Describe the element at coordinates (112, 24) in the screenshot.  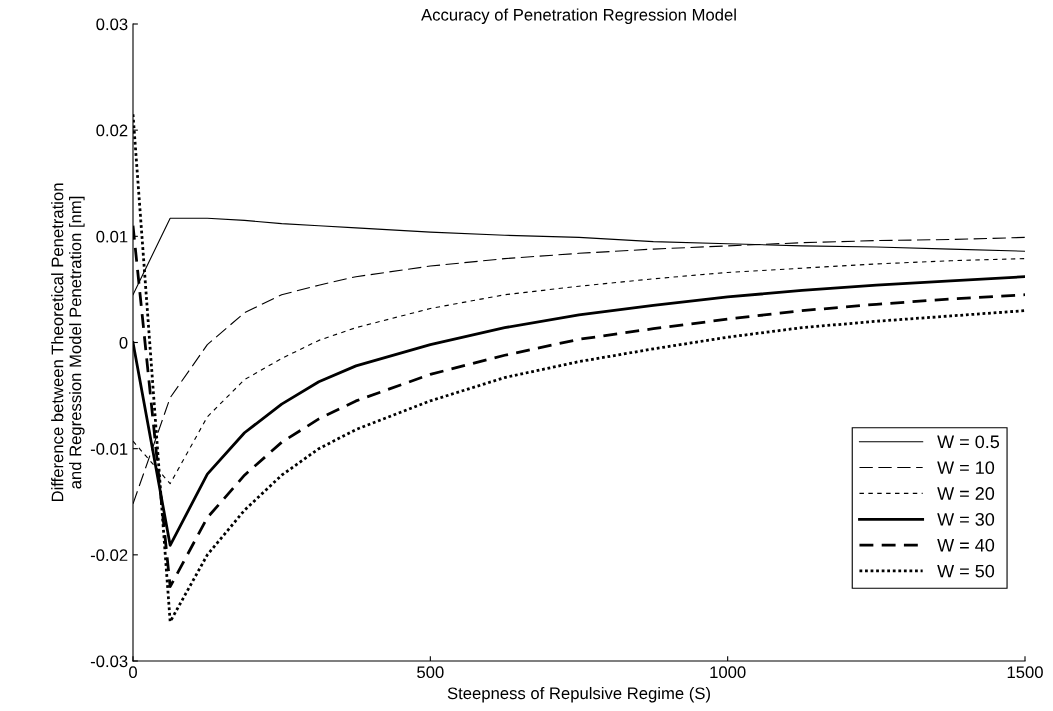
I see `y-tick-label: 0.03` at that location.